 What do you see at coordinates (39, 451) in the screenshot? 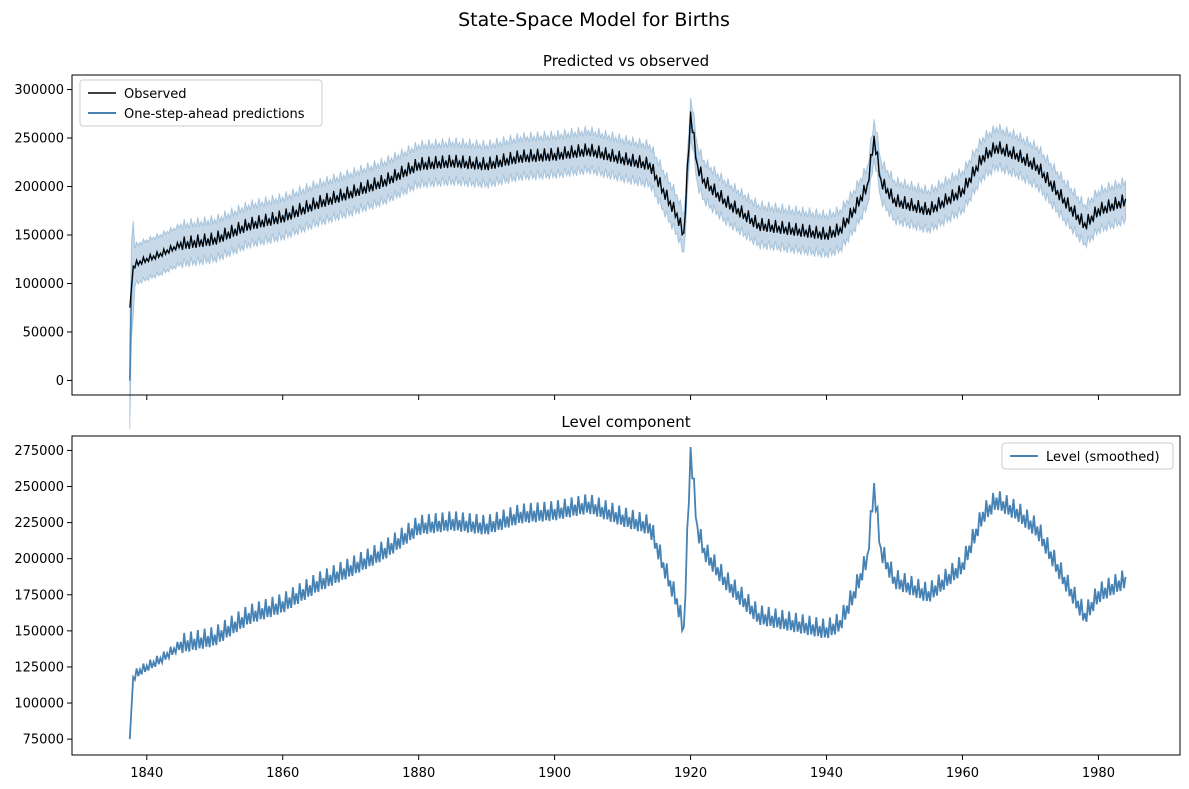
I see `bottom-y-tick-label: 275000` at bounding box center [39, 451].